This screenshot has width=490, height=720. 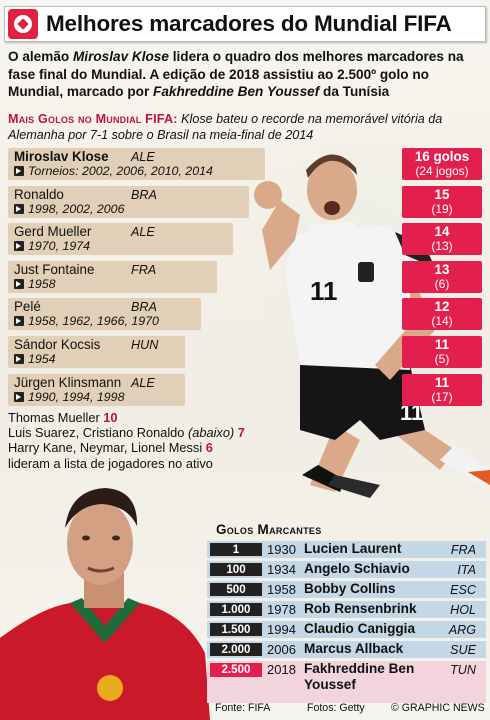 What do you see at coordinates (143, 157) in the screenshot?
I see `scorer-country: ALE` at bounding box center [143, 157].